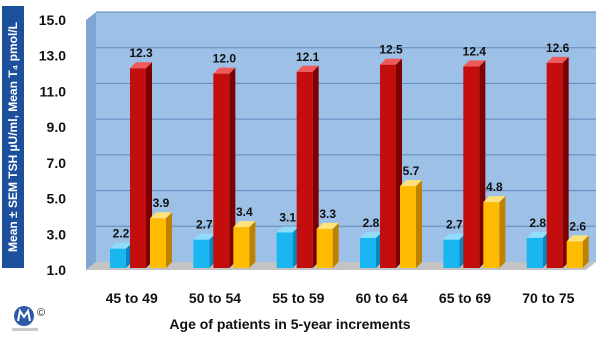 This screenshot has height=340, width=609. Describe the element at coordinates (558, 48) in the screenshot. I see `bar-value-label: 12.6` at that location.